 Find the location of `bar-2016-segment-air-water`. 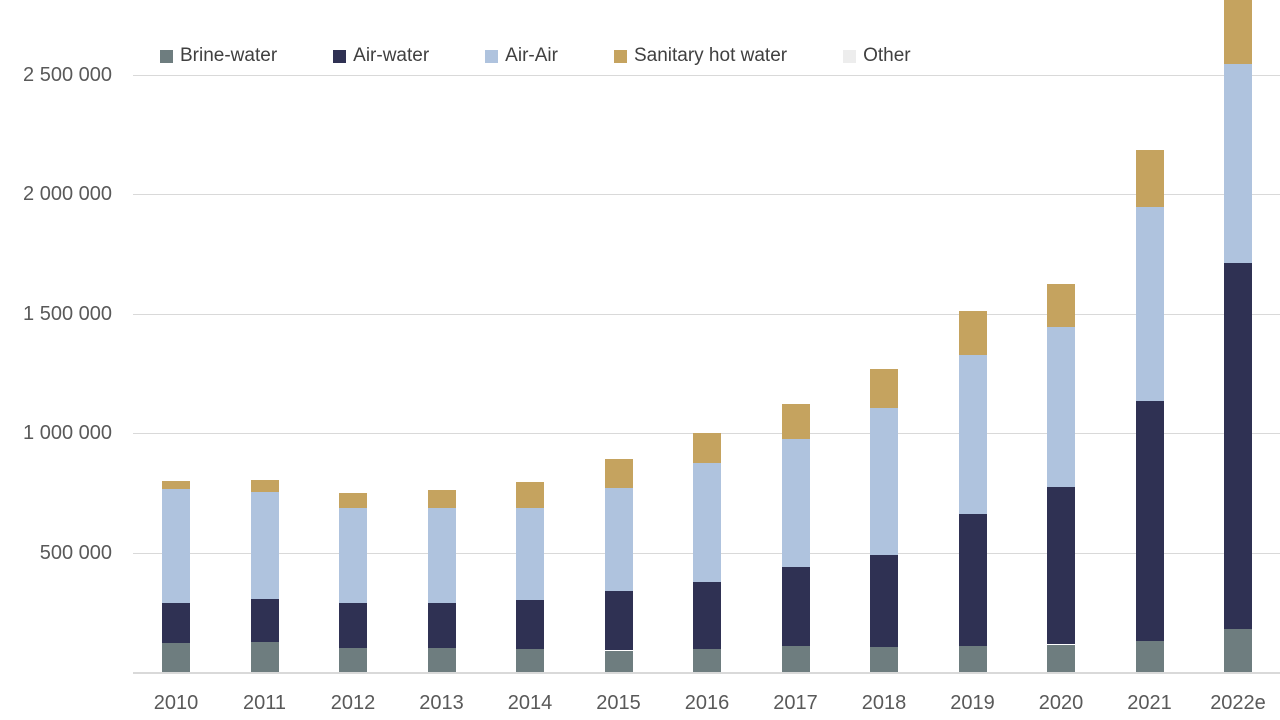

bar-2016-segment-air-water is located at coordinates (707, 616).